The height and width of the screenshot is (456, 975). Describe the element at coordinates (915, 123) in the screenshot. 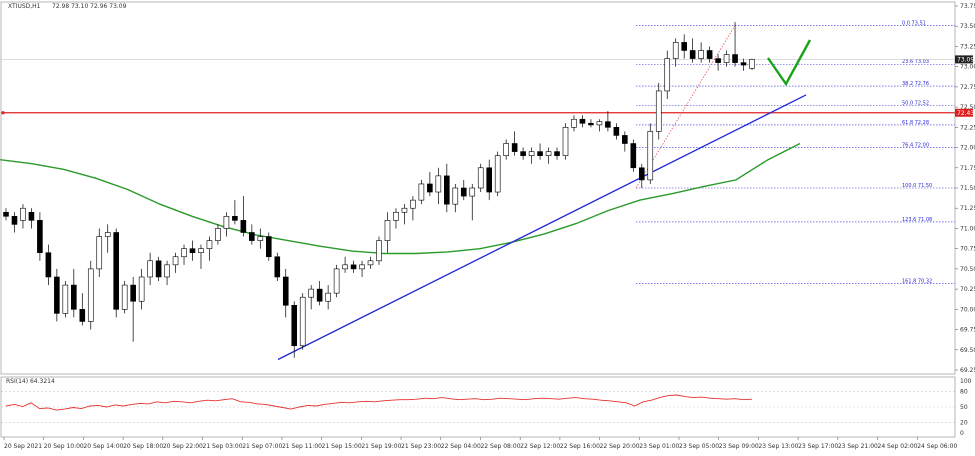

I see `fib-level-label: 61.8 72.28` at that location.